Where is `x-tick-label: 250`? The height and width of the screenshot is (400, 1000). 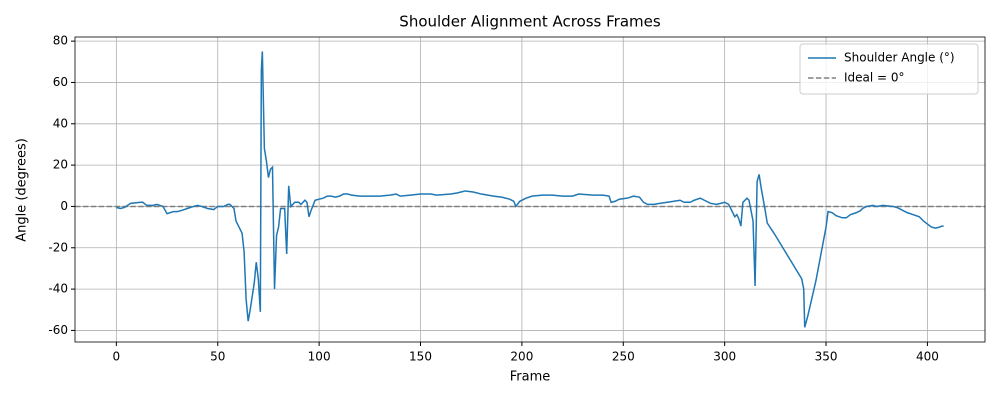
x-tick-label: 250 is located at coordinates (623, 357).